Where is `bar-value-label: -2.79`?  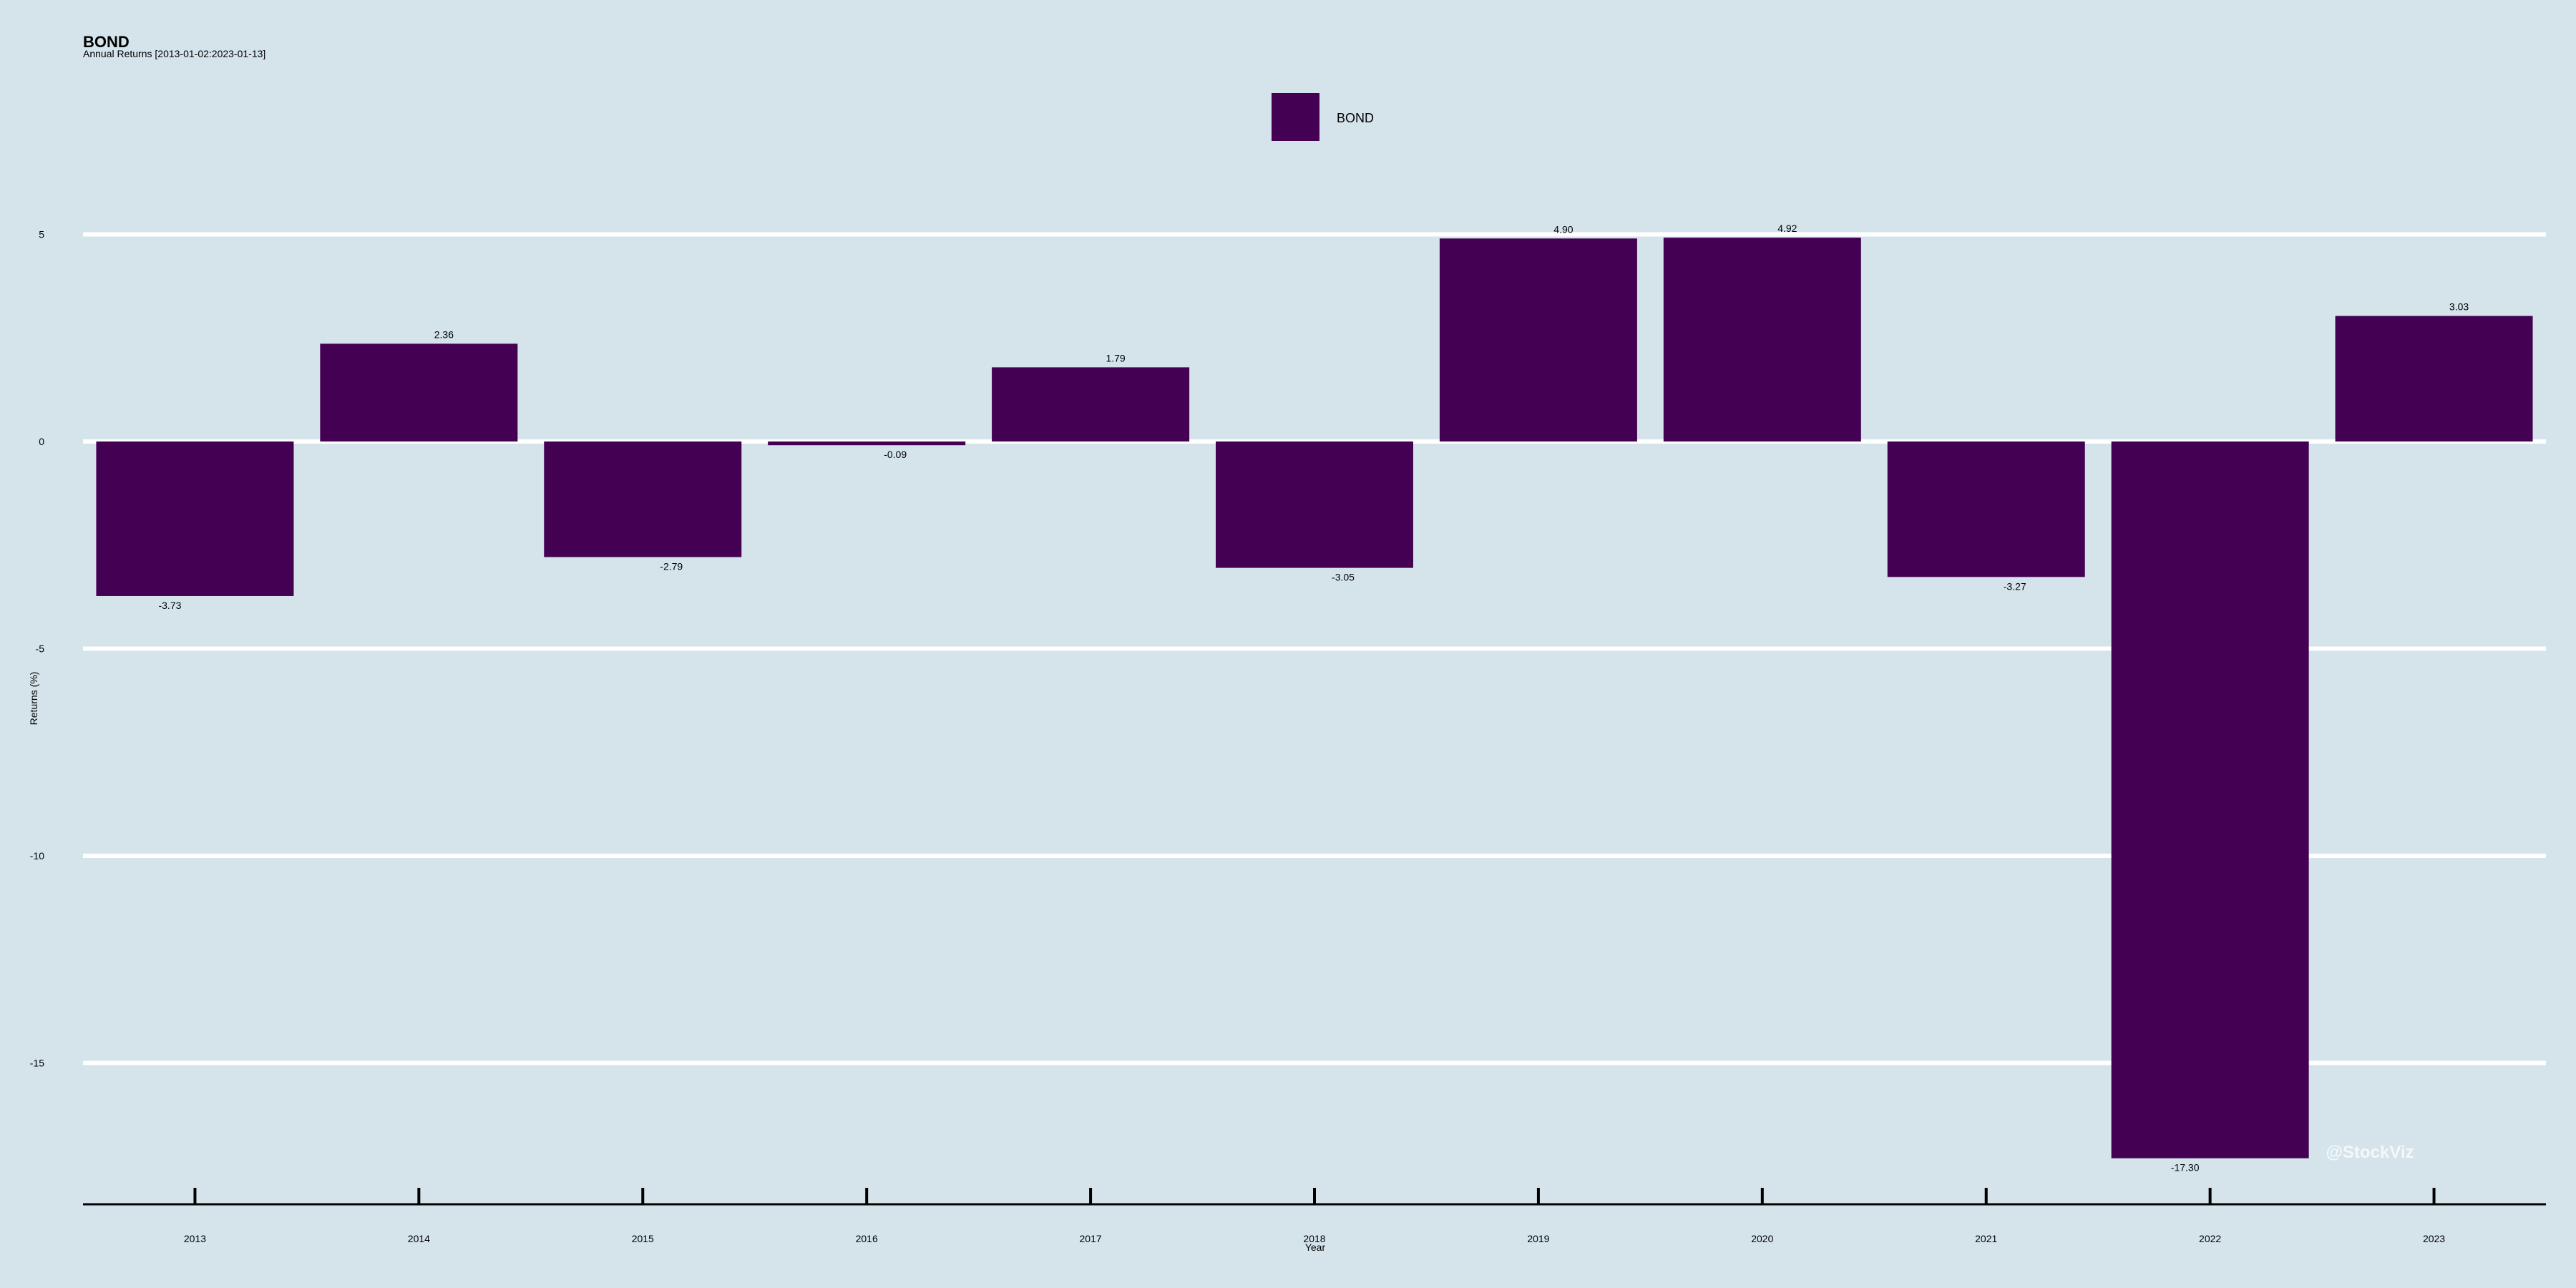
bar-value-label: -2.79 is located at coordinates (671, 566).